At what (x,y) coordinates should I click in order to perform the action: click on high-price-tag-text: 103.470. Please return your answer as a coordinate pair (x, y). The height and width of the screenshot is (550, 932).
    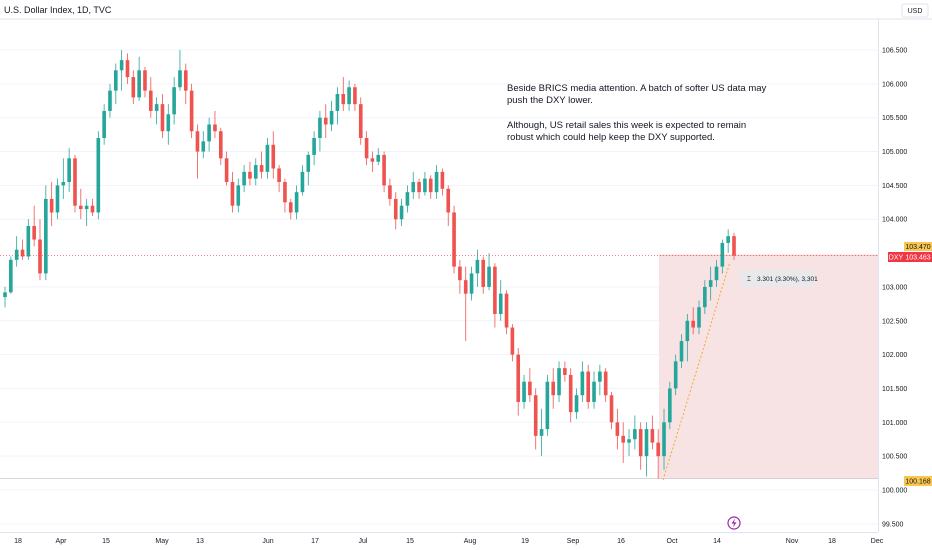
    Looking at the image, I should click on (917, 247).